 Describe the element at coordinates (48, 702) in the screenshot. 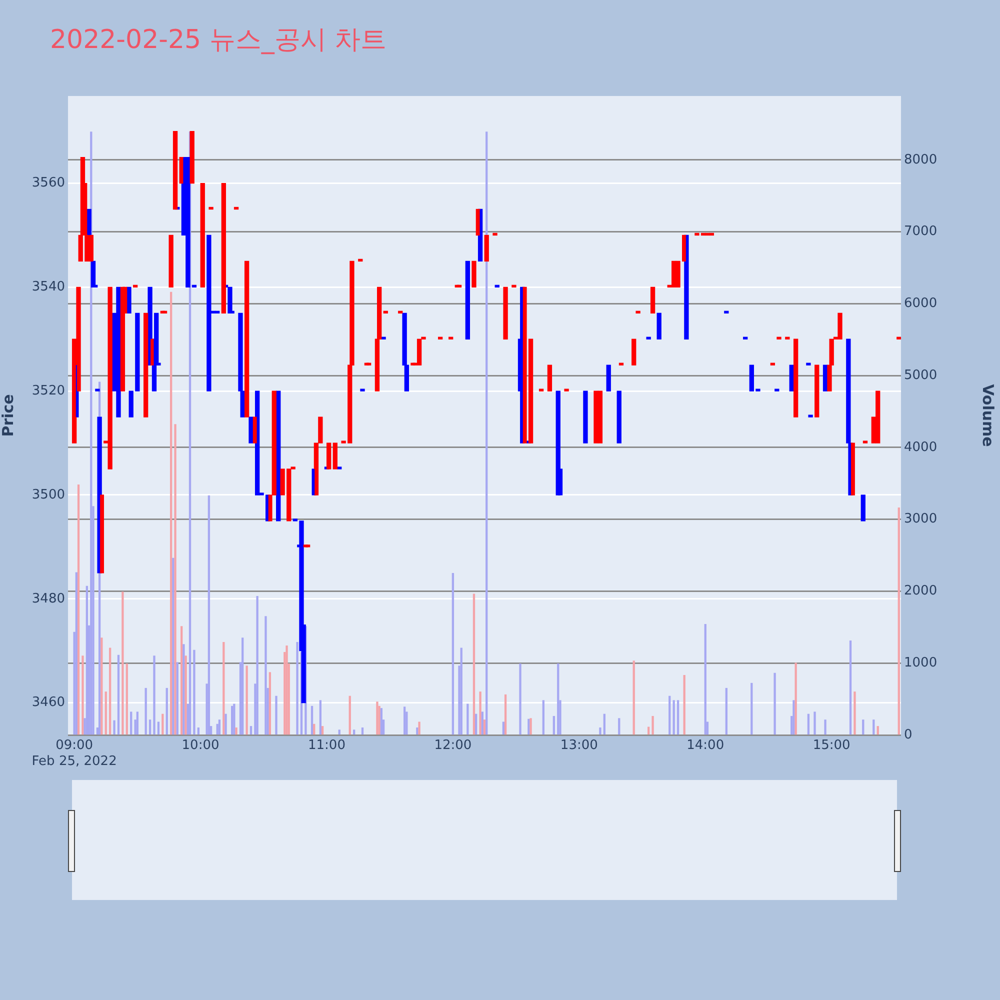

I see `y-tick-label: 3460` at that location.